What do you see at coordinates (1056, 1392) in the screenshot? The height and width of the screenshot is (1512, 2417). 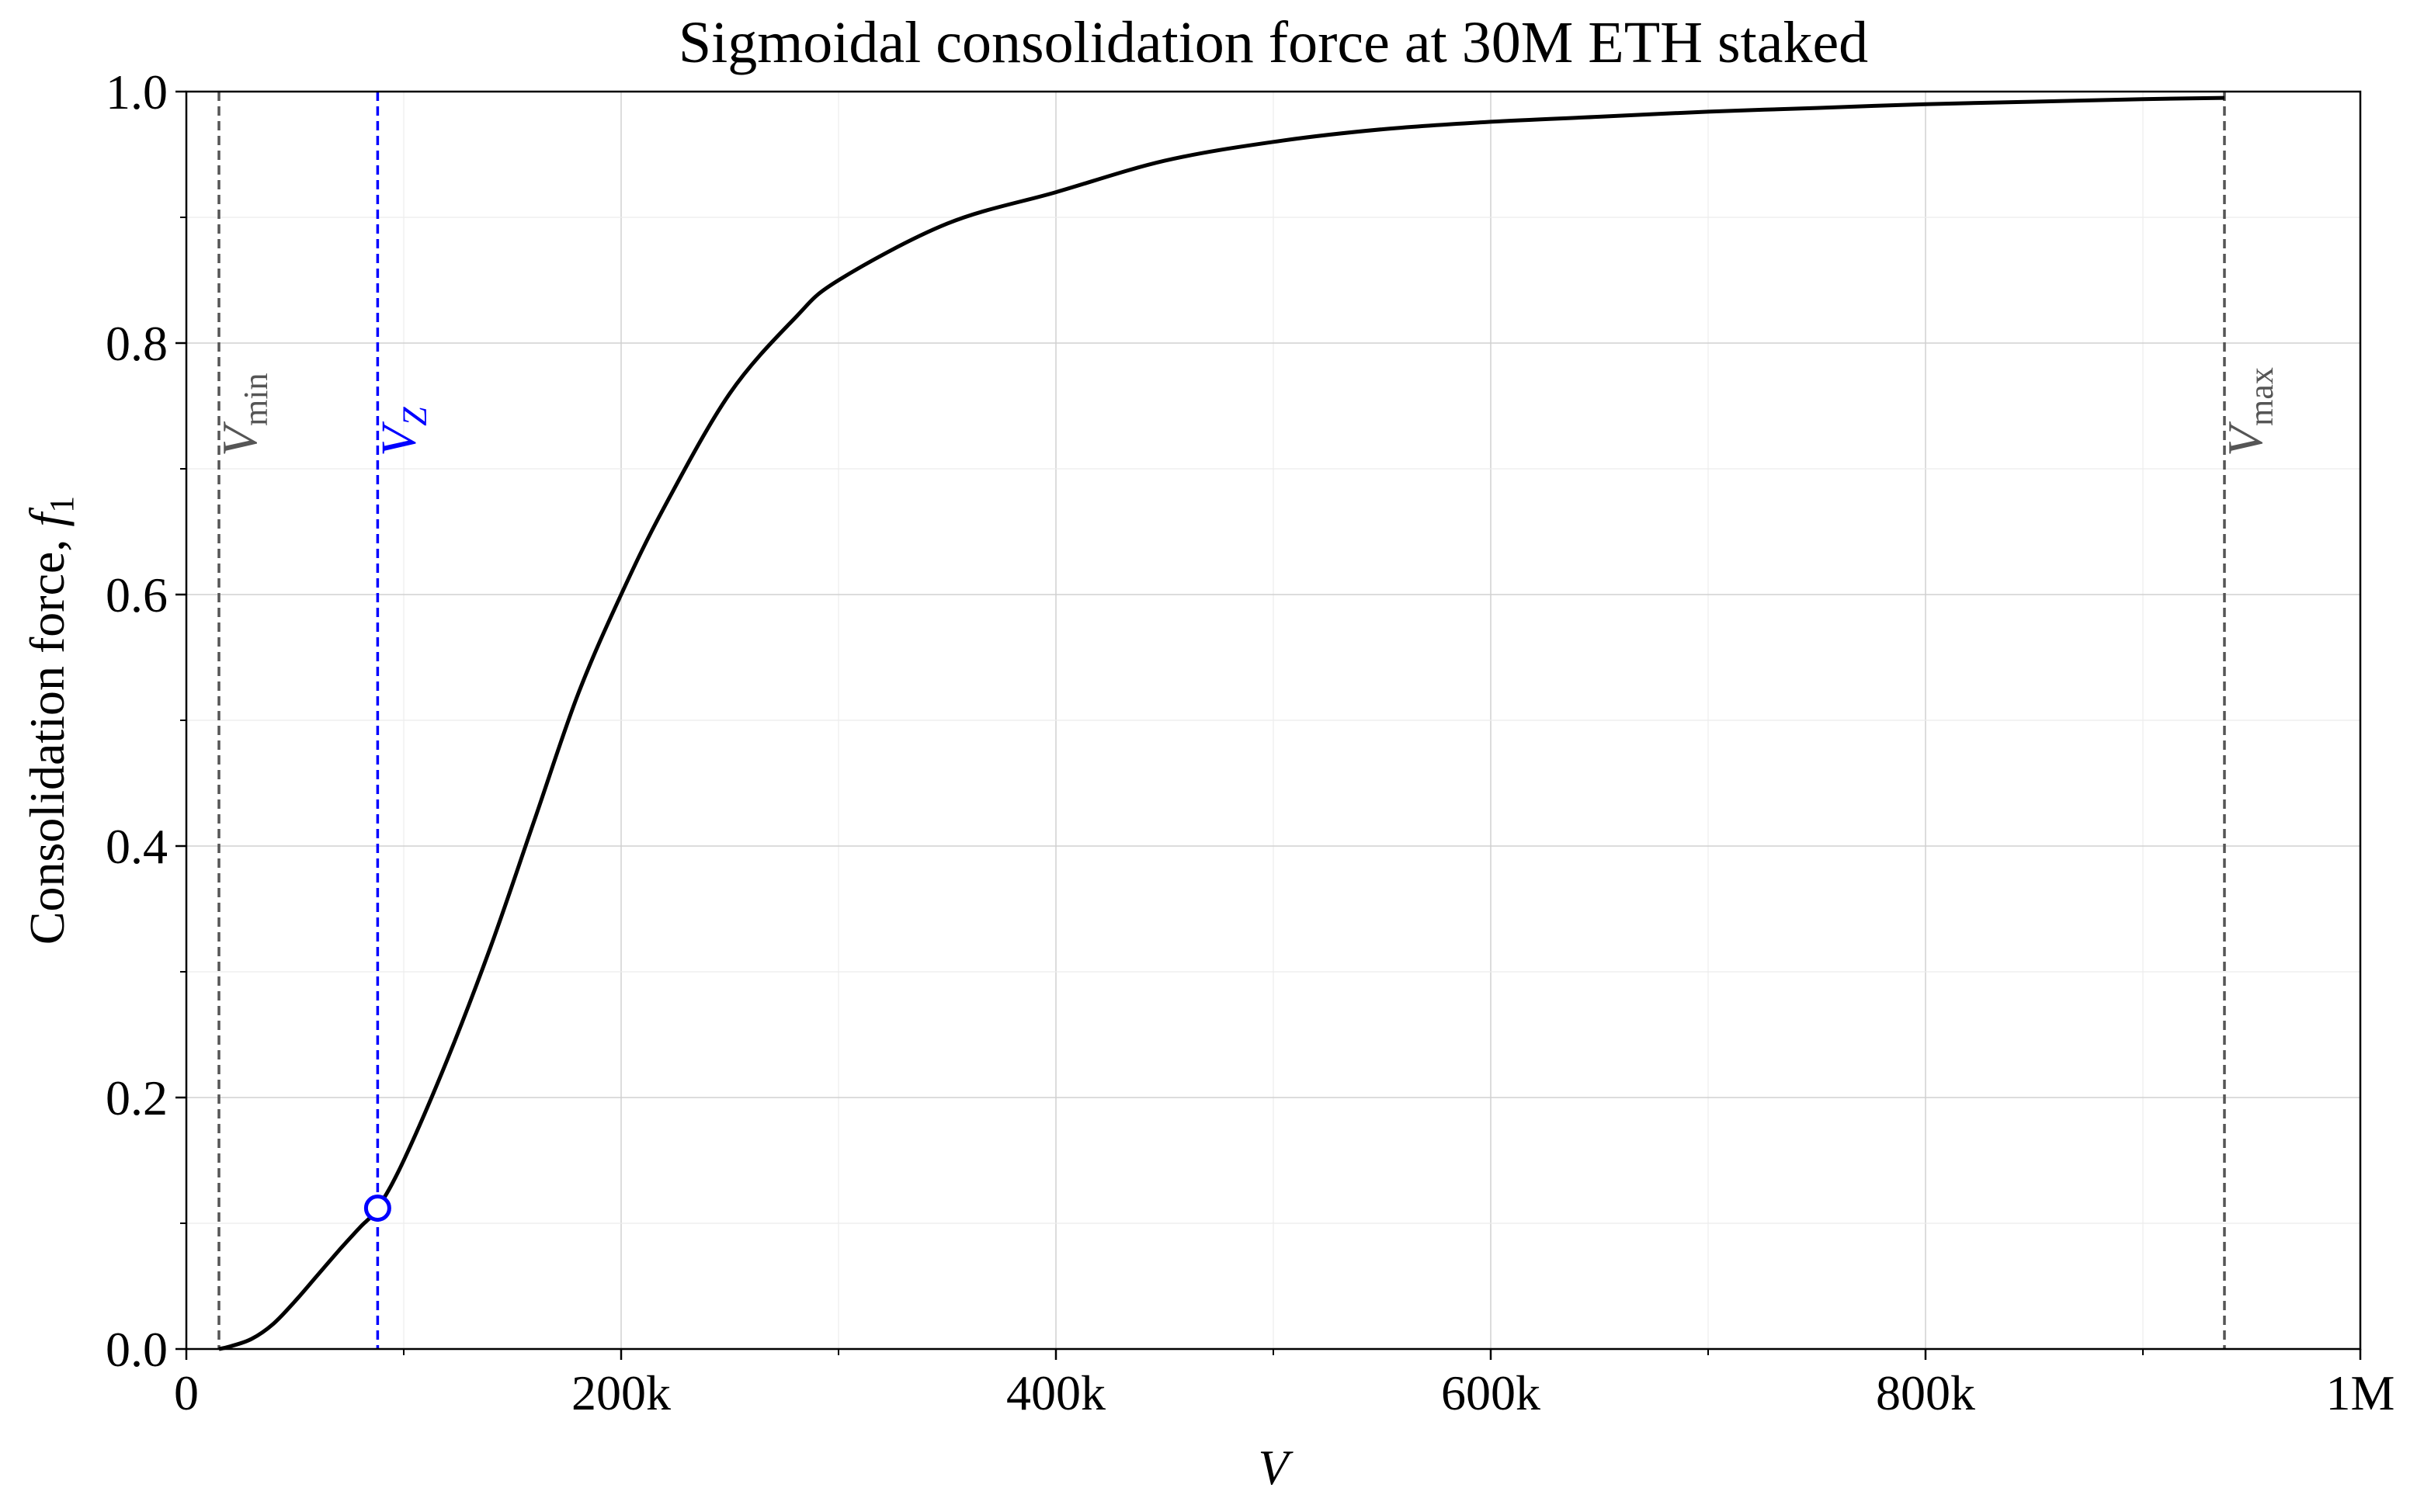 I see `x-tick-label: 400k` at bounding box center [1056, 1392].